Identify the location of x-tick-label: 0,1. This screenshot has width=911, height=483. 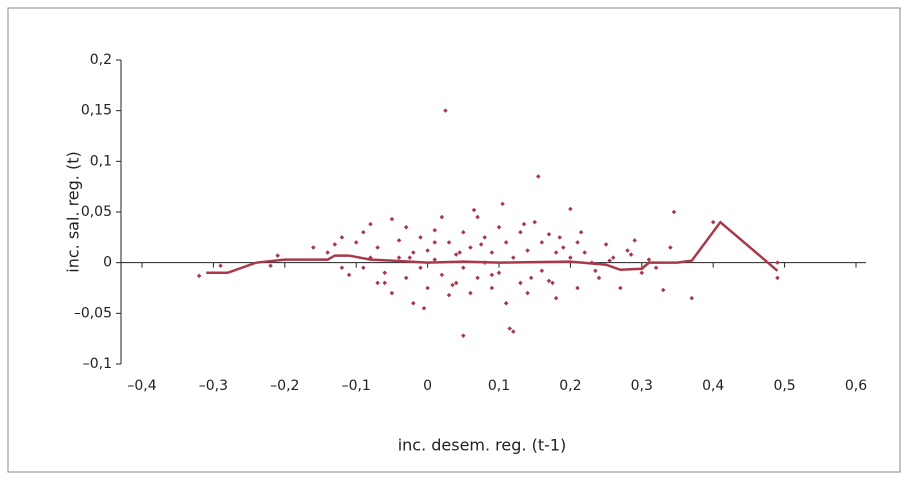
(499, 386).